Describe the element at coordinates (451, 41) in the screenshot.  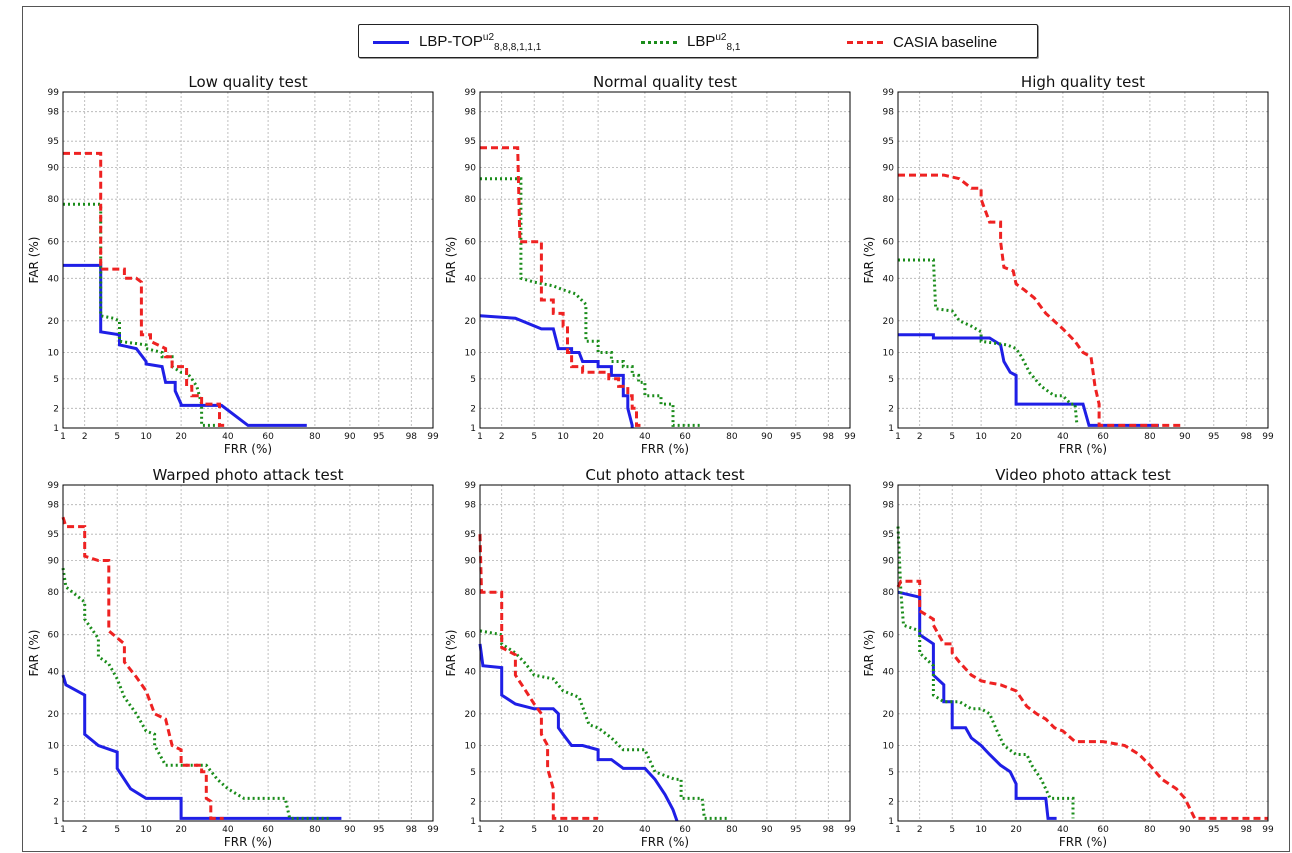
I see `legend-label-lbptop-main: LBP-TOP` at that location.